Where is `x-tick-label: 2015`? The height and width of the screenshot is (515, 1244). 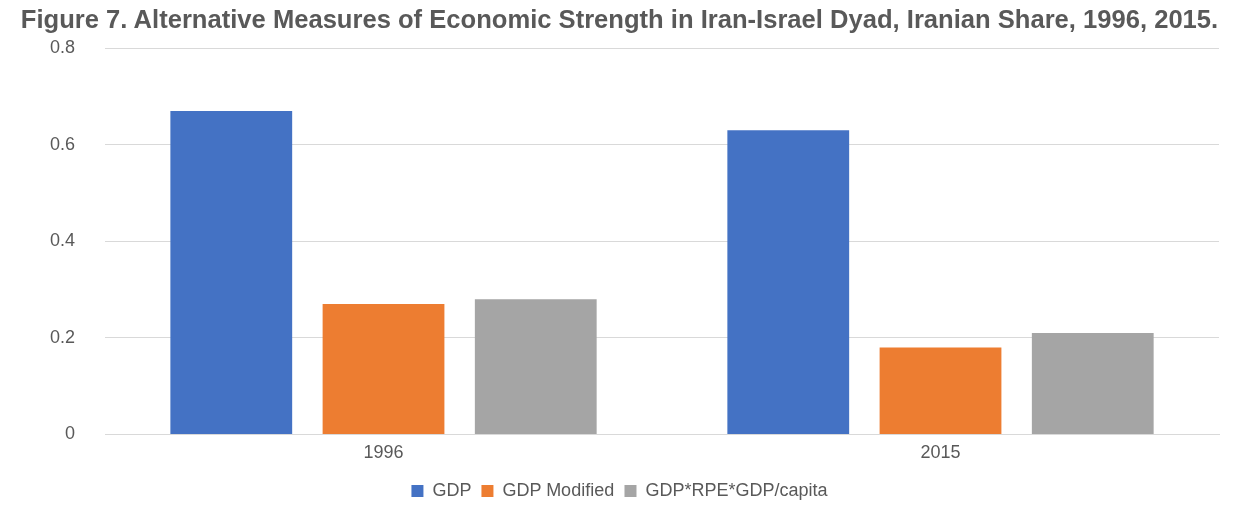 x-tick-label: 2015 is located at coordinates (940, 452).